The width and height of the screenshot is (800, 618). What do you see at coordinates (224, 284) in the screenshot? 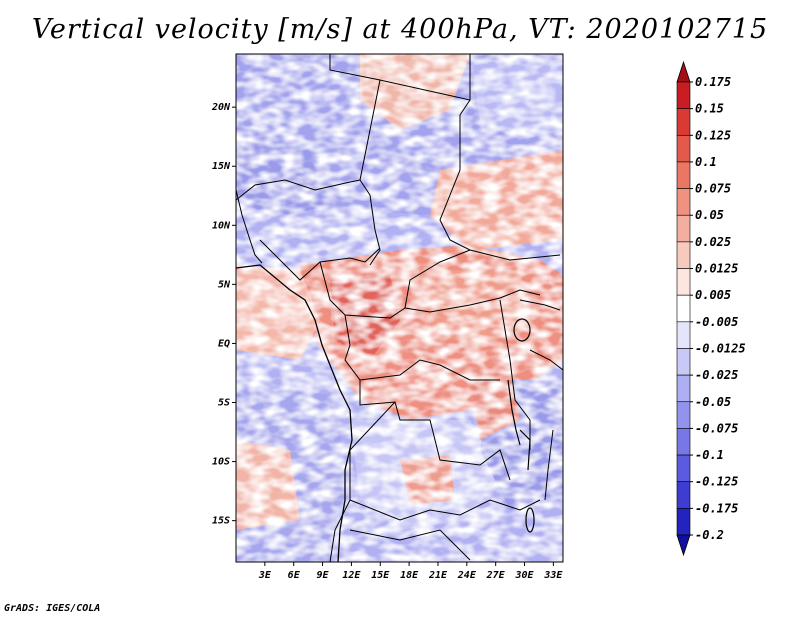
I see `y-tick-label: 5N` at bounding box center [224, 284].